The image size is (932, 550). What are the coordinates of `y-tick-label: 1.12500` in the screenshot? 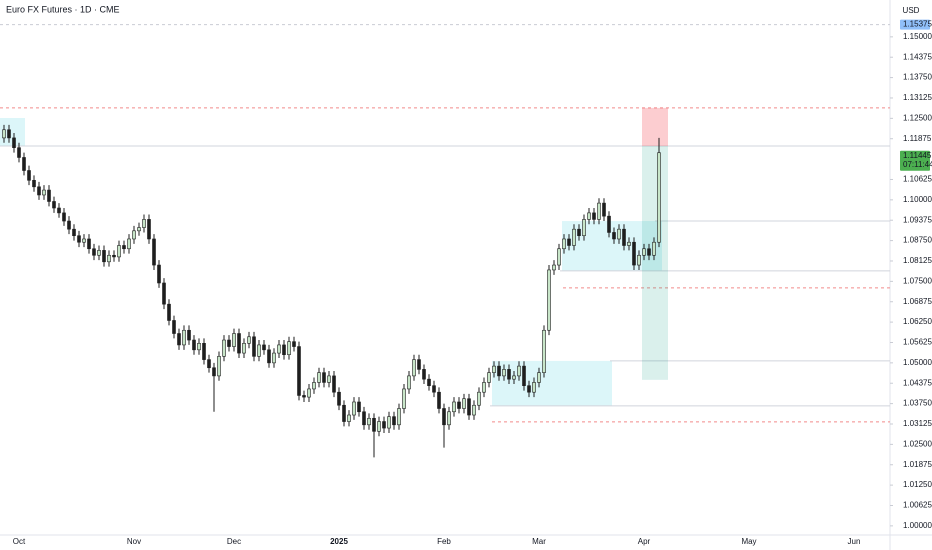 It's located at (917, 117).